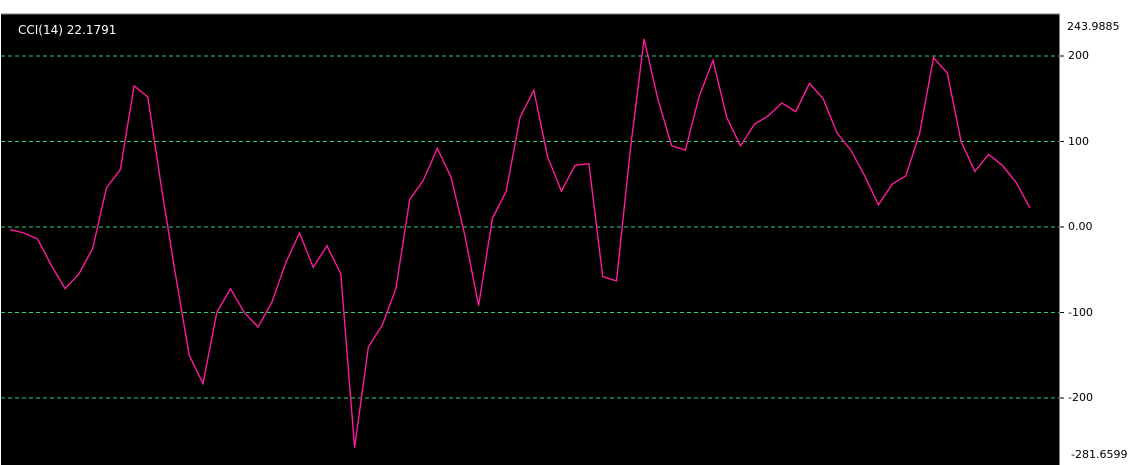 This screenshot has width=1139, height=465. What do you see at coordinates (1099, 454) in the screenshot?
I see `axis-min-label: -281.6599` at bounding box center [1099, 454].